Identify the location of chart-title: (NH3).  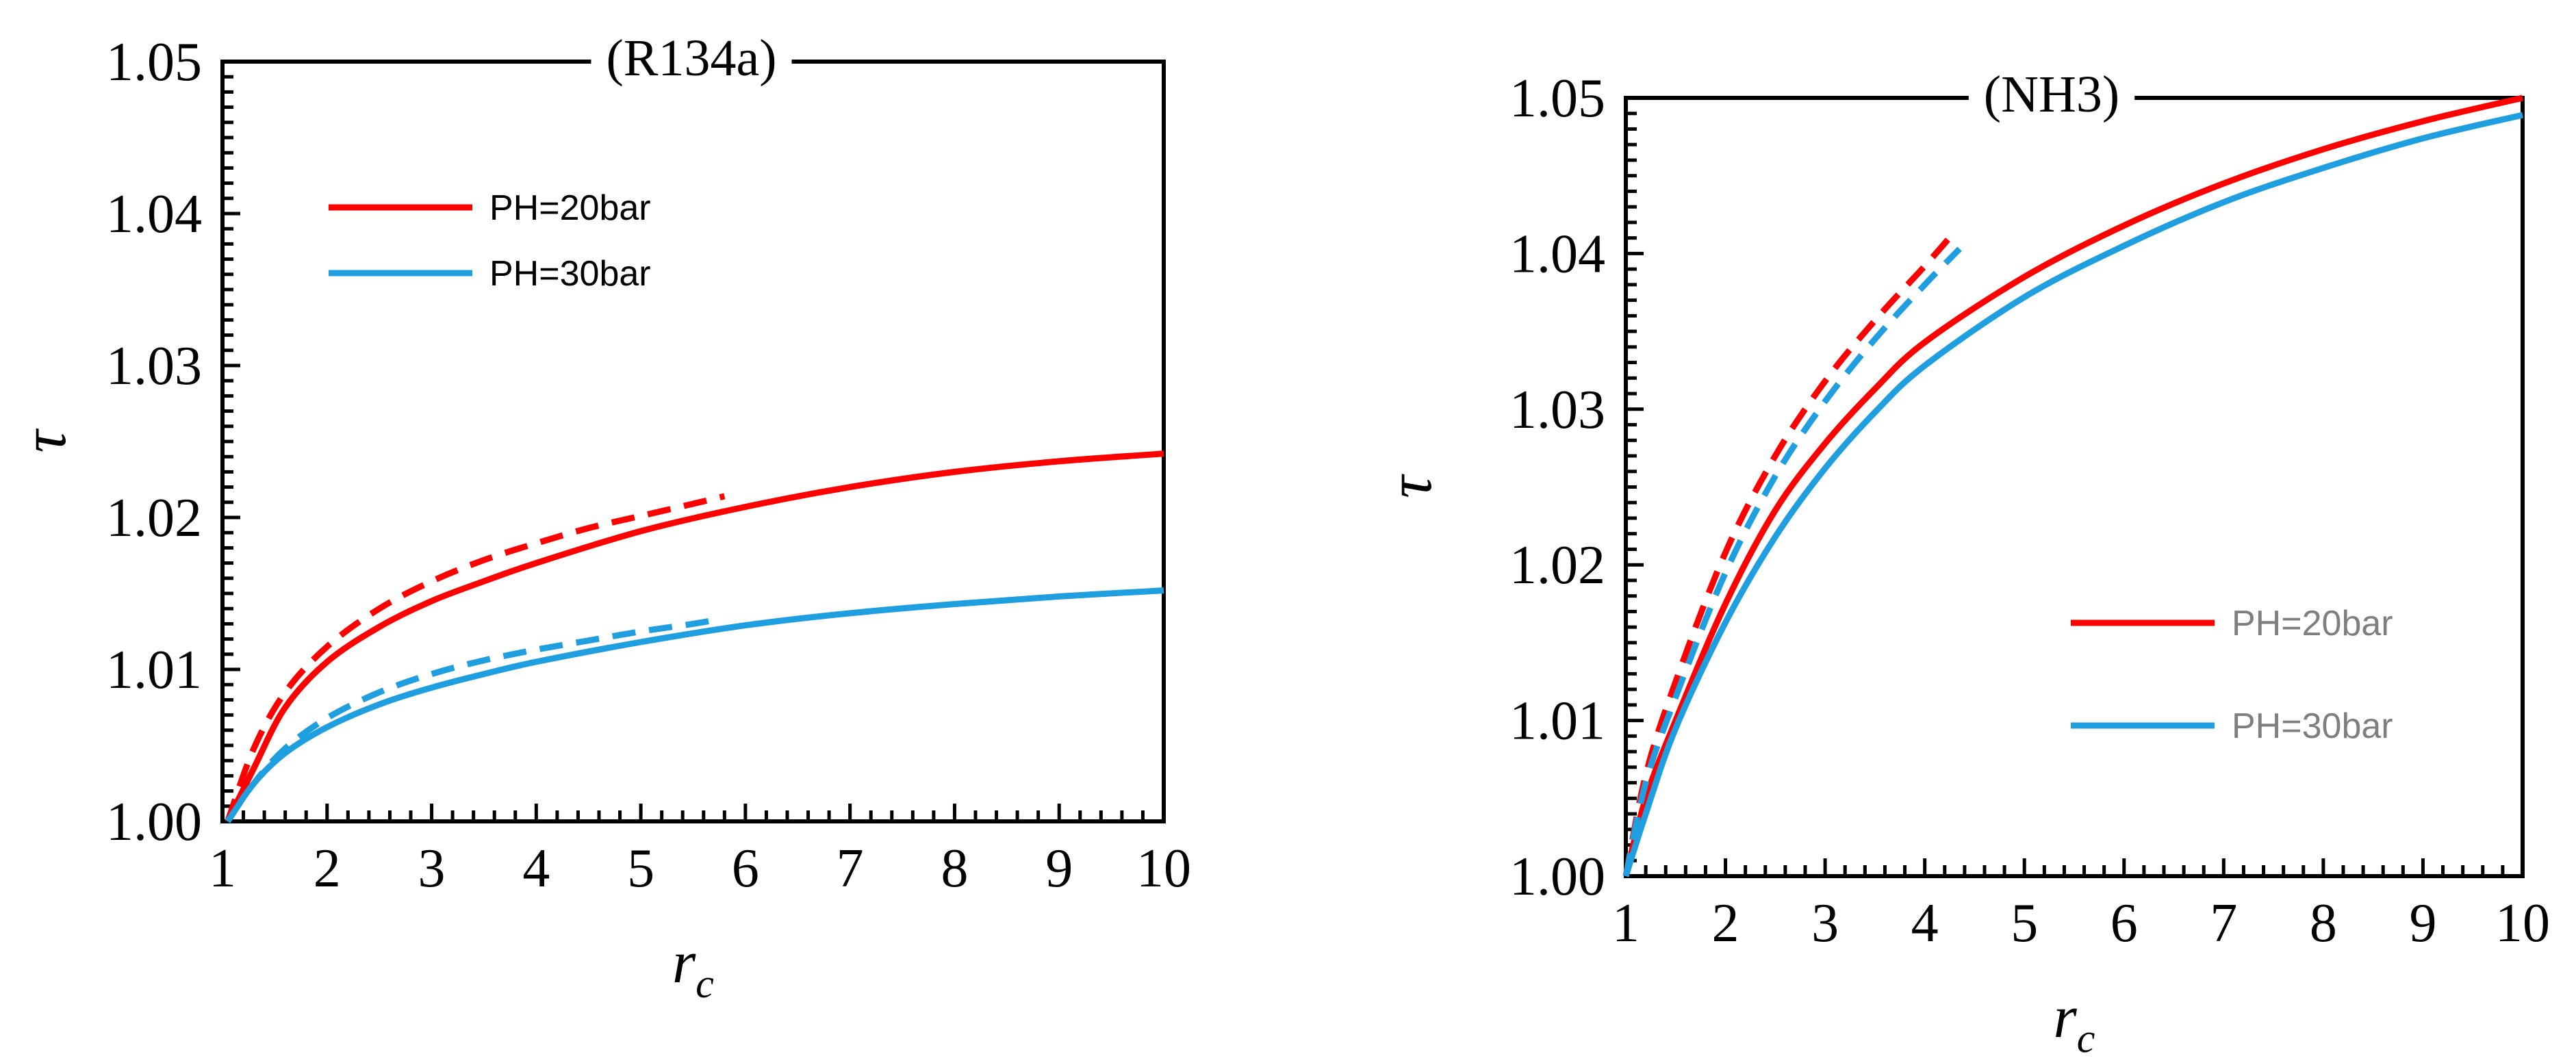
(2051, 95).